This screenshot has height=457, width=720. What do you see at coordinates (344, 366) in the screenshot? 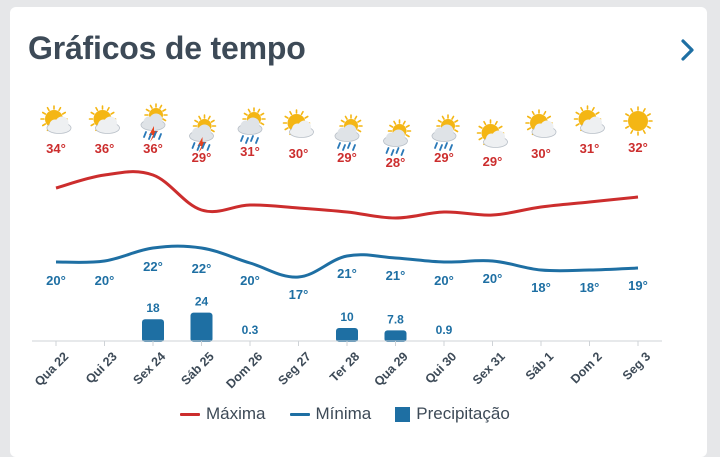
I see `day-label: Ter 28` at bounding box center [344, 366].